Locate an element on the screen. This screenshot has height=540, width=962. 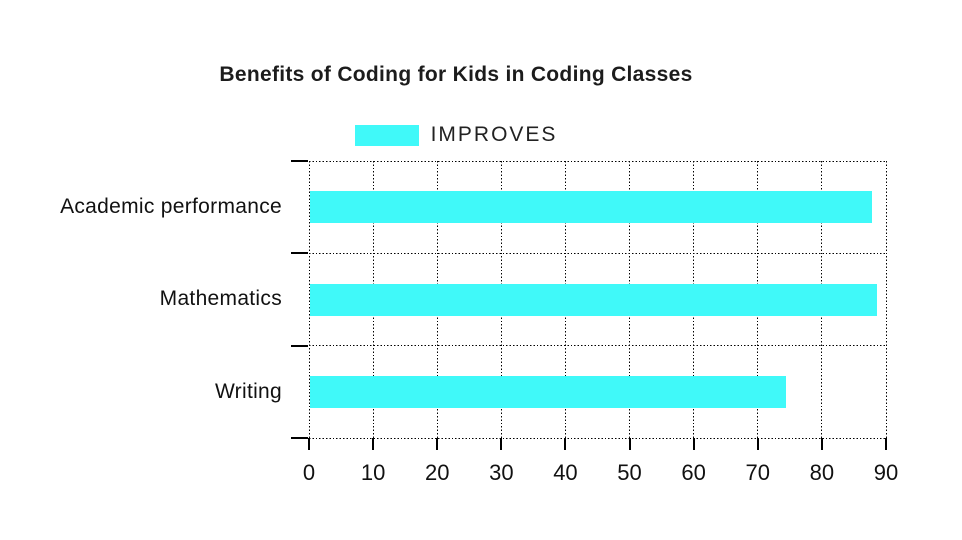
x-tick-label-30: 30 is located at coordinates (501, 472).